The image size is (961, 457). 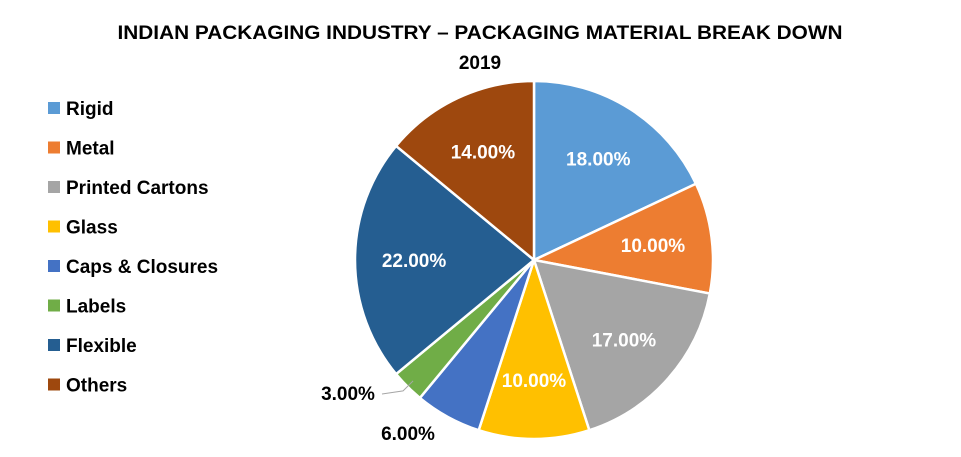 What do you see at coordinates (54, 305) in the screenshot?
I see `legend-swatch-labels` at bounding box center [54, 305].